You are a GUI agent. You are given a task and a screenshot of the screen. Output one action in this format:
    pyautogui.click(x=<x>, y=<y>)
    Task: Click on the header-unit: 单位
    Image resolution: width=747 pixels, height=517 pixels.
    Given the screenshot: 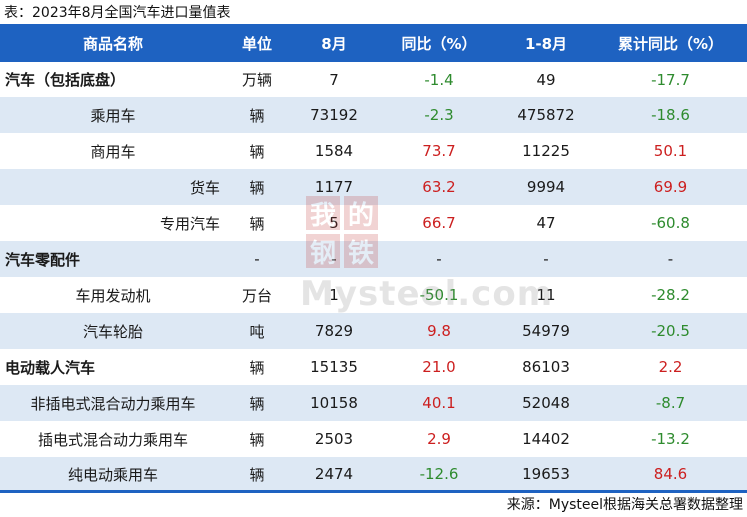 What is the action you would take?
    pyautogui.click(x=256, y=43)
    